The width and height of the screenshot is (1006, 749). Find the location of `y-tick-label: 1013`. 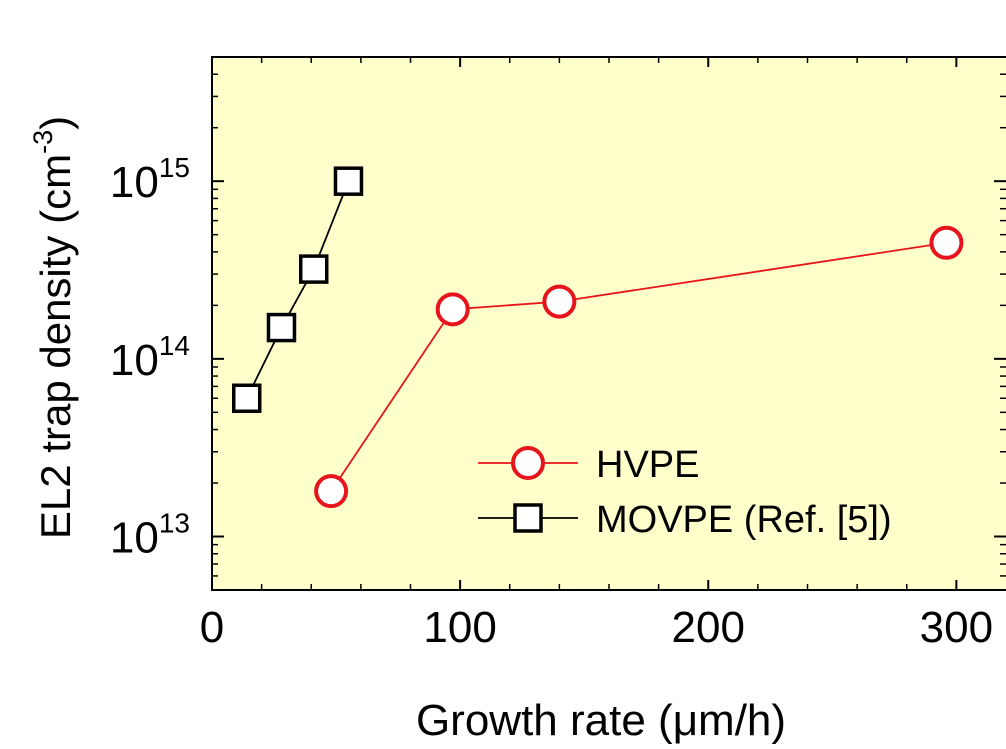

y-tick-label: 1013 is located at coordinates (150, 535).